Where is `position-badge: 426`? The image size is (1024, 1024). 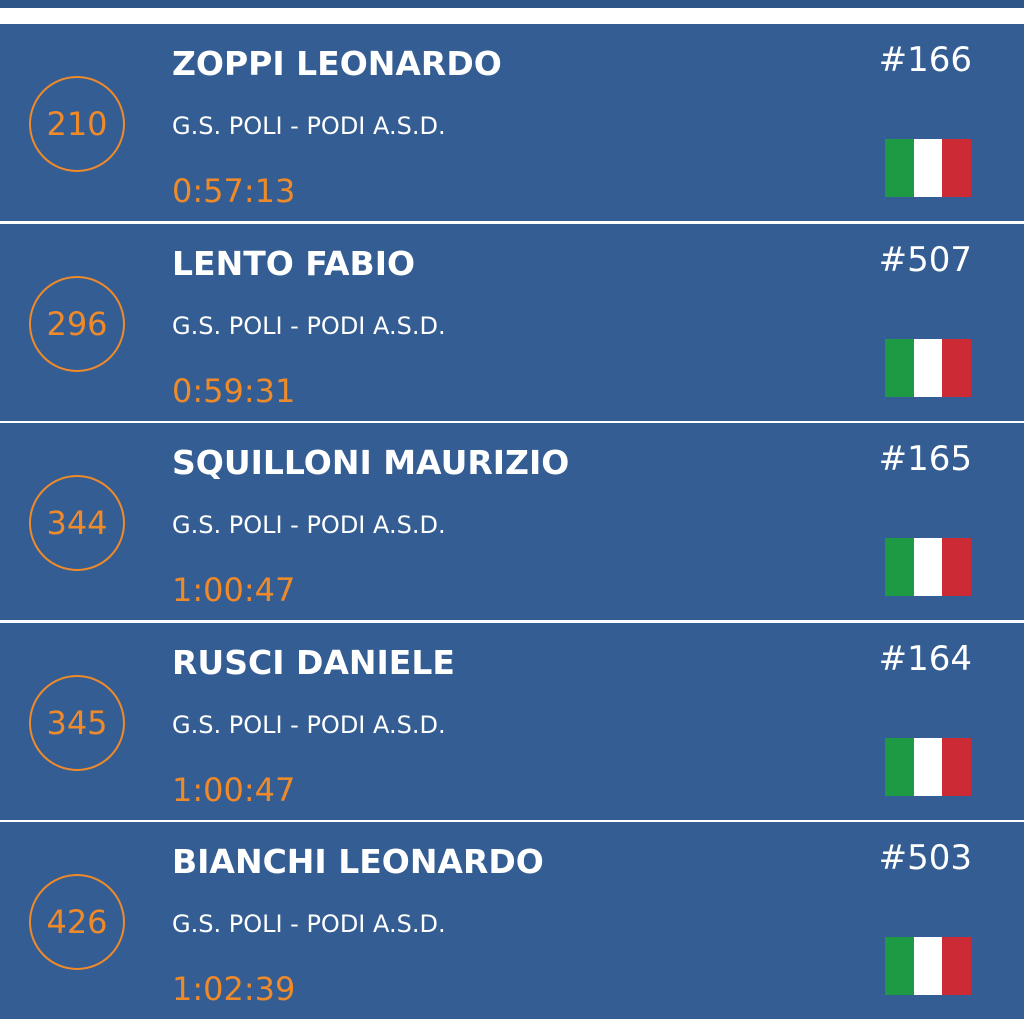 position-badge: 426 is located at coordinates (77, 922).